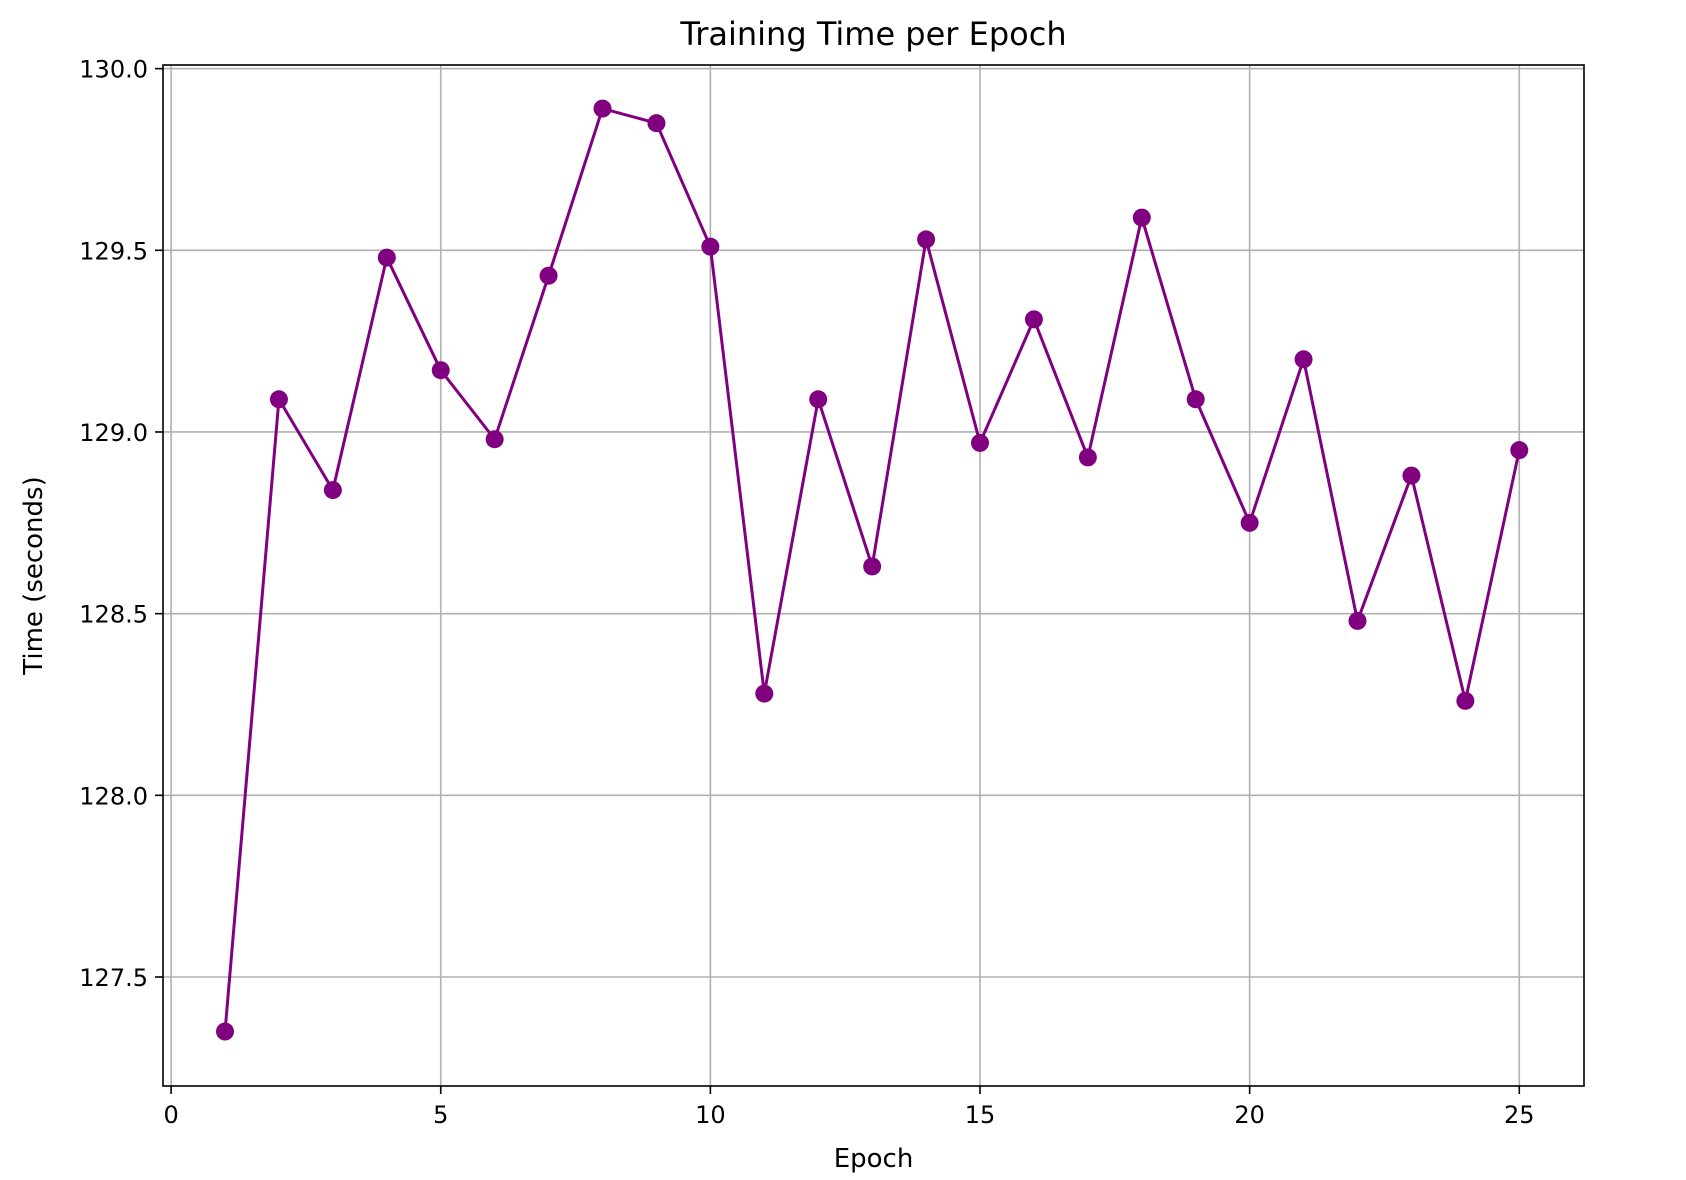  What do you see at coordinates (113, 433) in the screenshot?
I see `y-tick-label: 129.0` at bounding box center [113, 433].